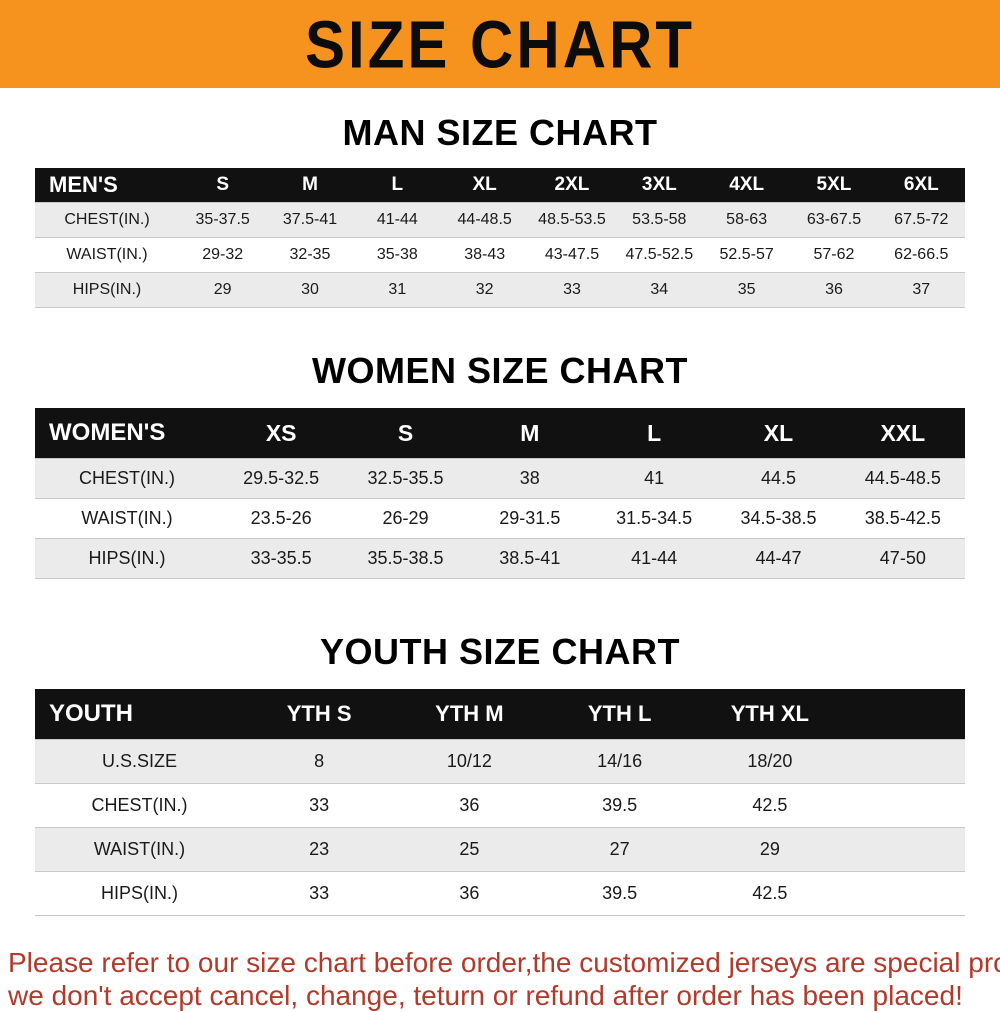 The height and width of the screenshot is (1012, 1000). I want to click on size-cell: 32.5-35.5, so click(405, 478).